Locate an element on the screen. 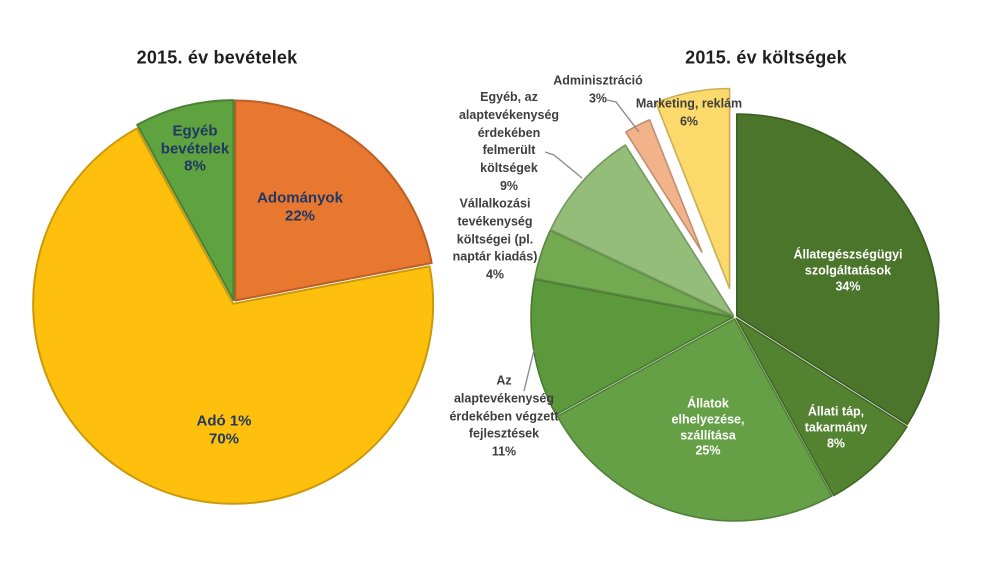 This screenshot has width=1000, height=563. leader-lines is located at coordinates (581, 245).